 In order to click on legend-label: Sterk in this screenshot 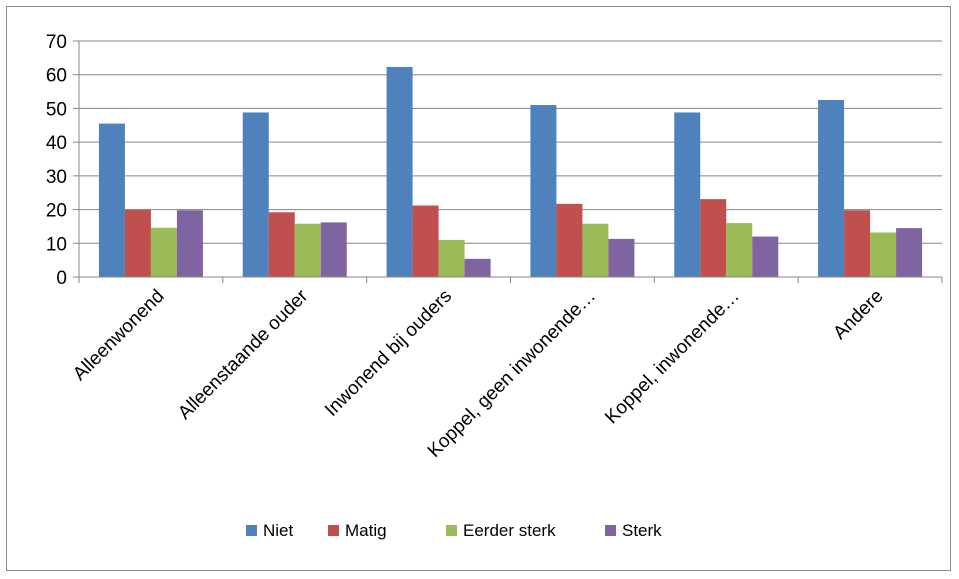, I will do `click(642, 530)`.